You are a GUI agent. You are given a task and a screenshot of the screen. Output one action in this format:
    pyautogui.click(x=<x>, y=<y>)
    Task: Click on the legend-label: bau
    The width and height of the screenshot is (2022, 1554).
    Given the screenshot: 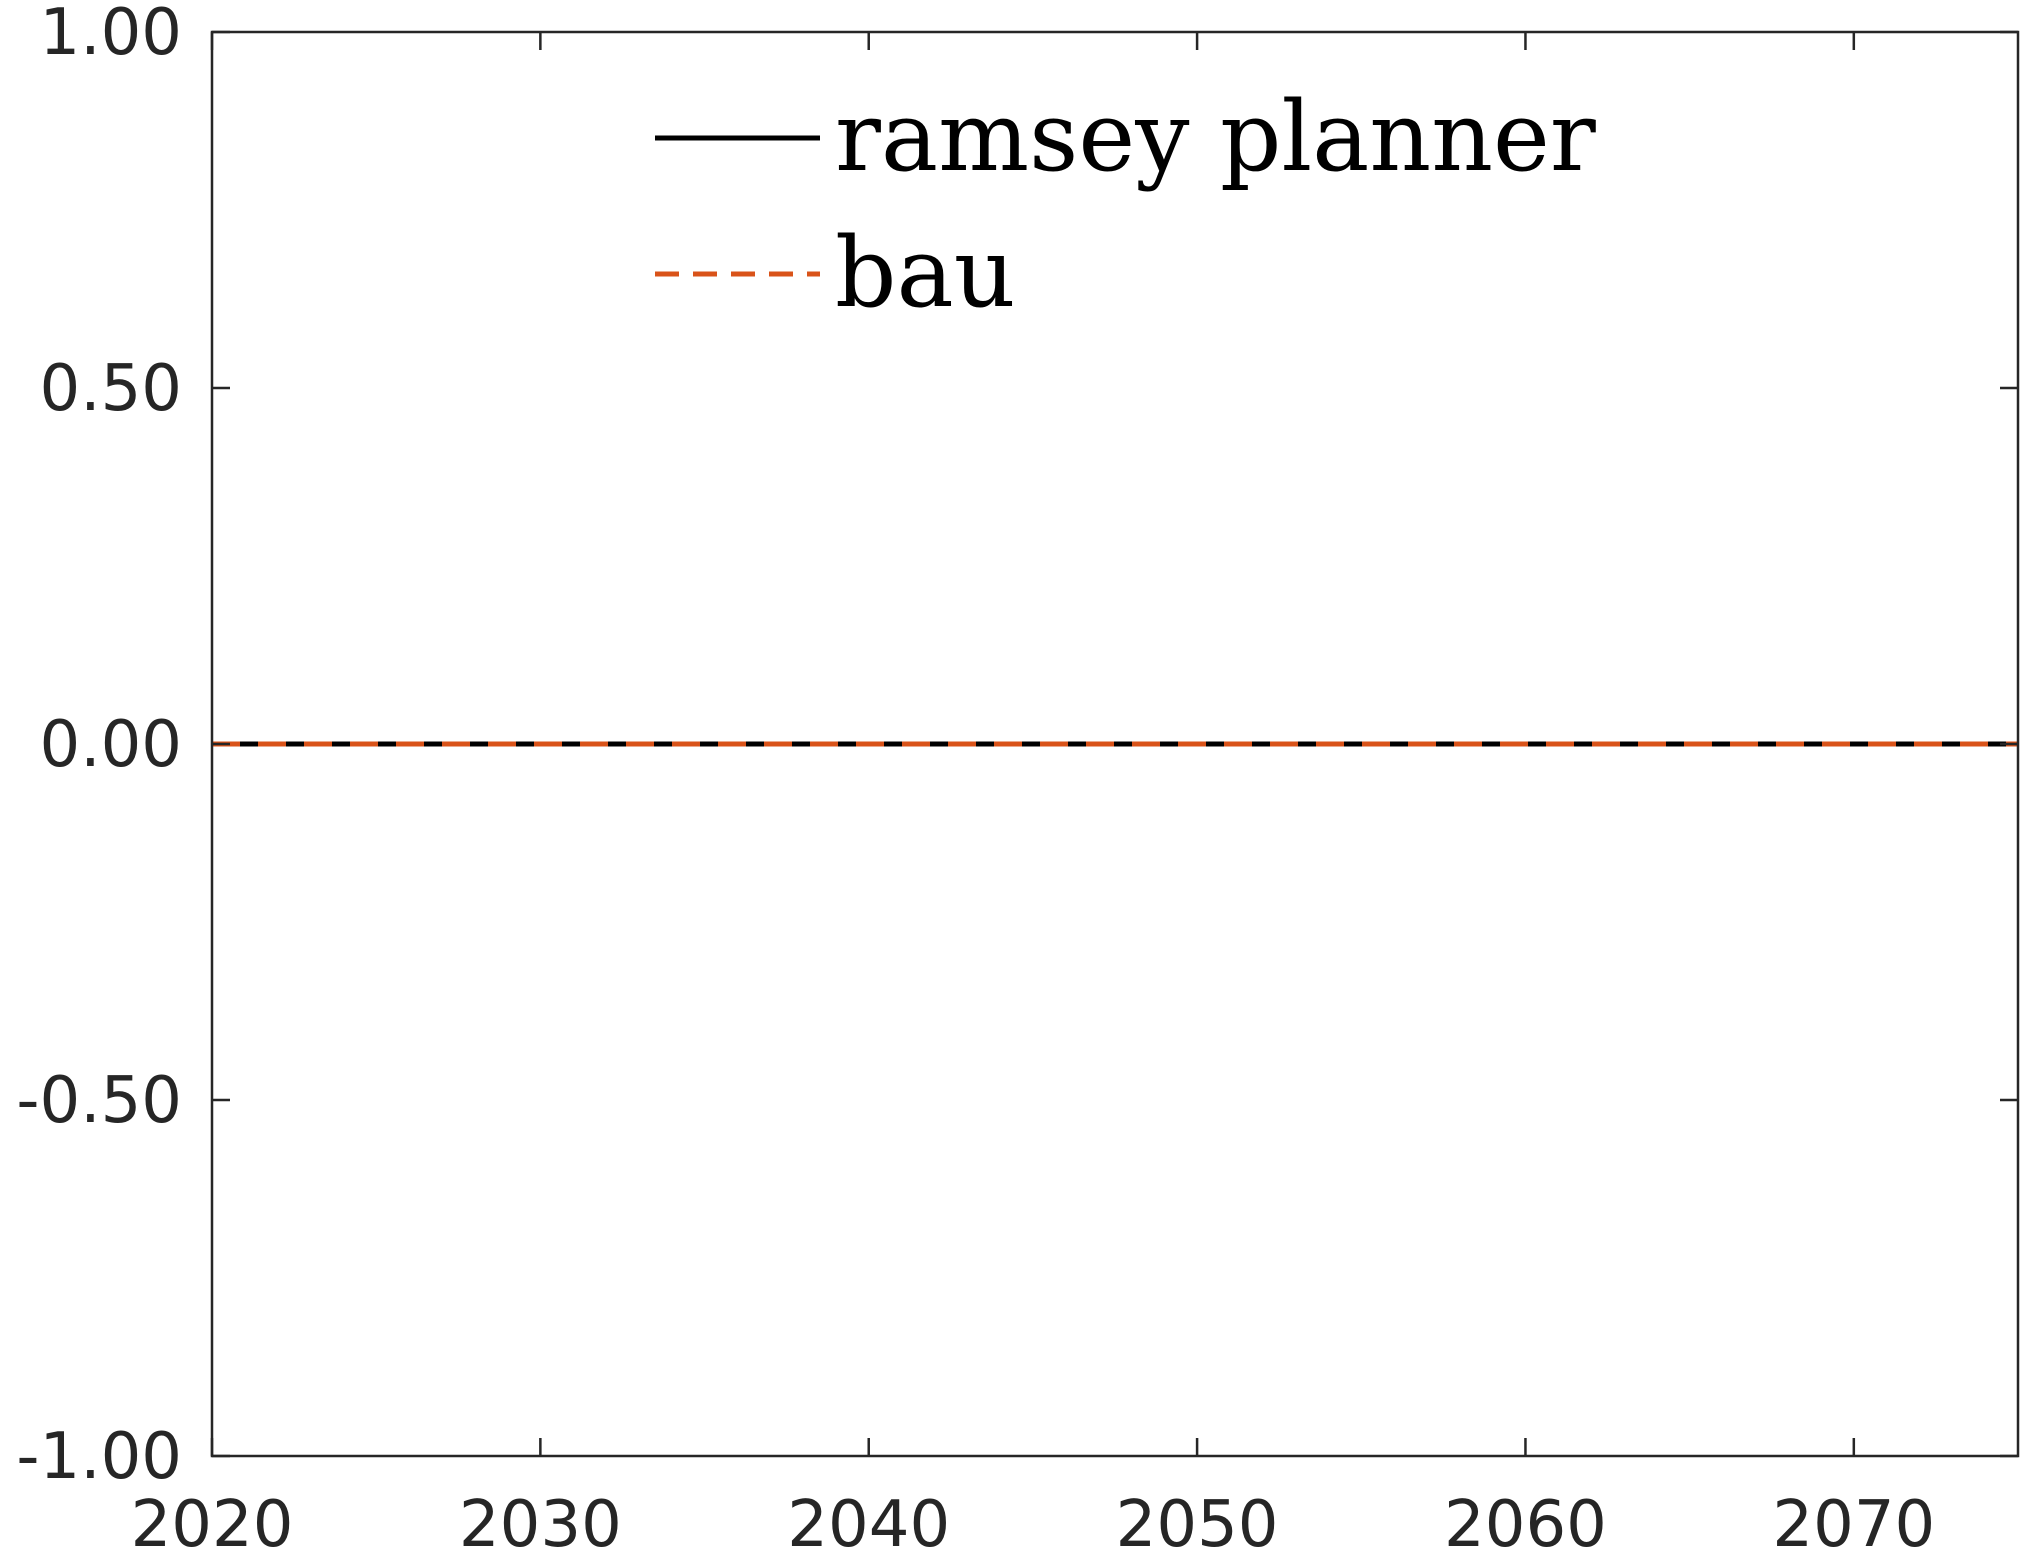 What is the action you would take?
    pyautogui.click(x=925, y=273)
    